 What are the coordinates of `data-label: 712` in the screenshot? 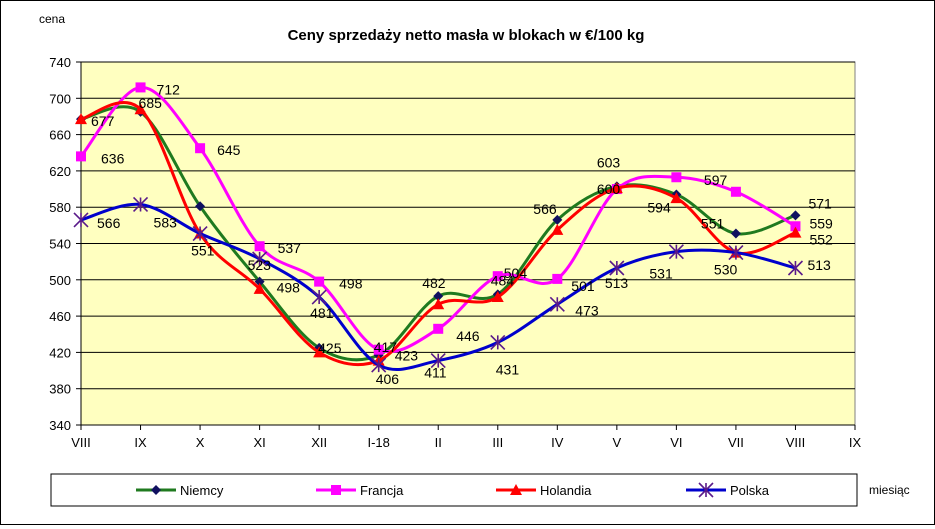 It's located at (169, 89).